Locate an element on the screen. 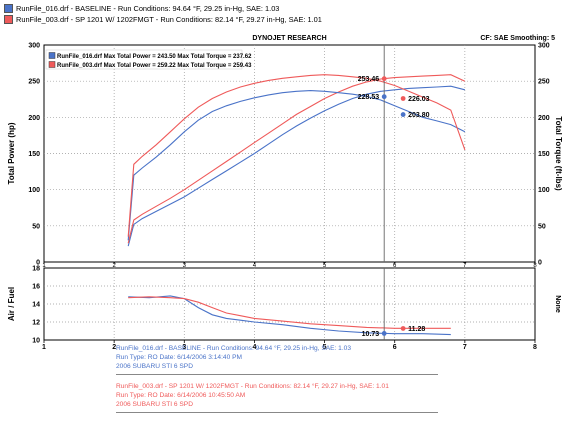  y2-tick-label: 0 is located at coordinates (540, 263).